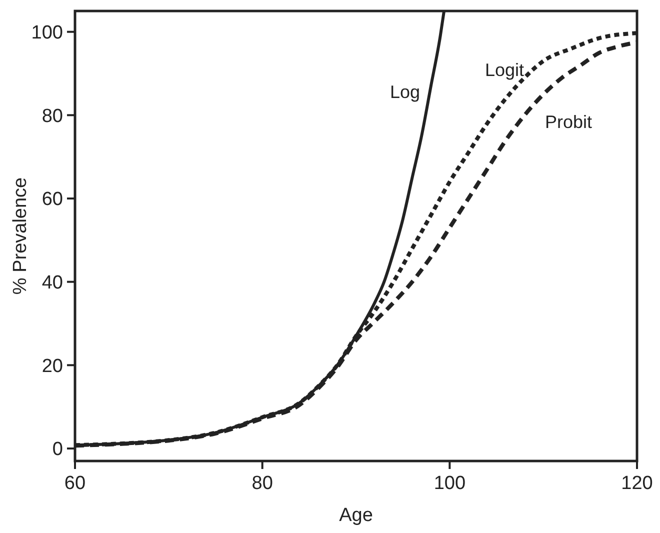 Image resolution: width=660 pixels, height=533 pixels. What do you see at coordinates (568, 122) in the screenshot?
I see `series-label: Probit` at bounding box center [568, 122].